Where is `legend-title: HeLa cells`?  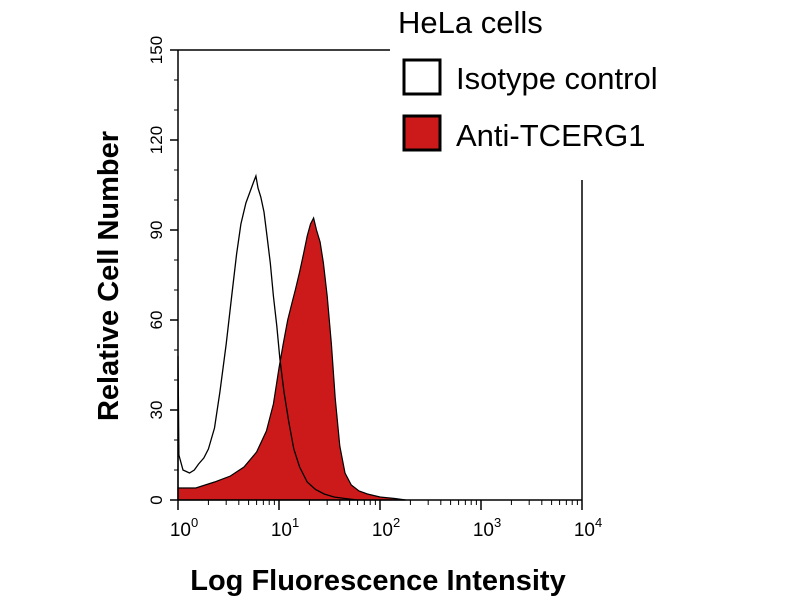 legend-title: HeLa cells is located at coordinates (470, 22).